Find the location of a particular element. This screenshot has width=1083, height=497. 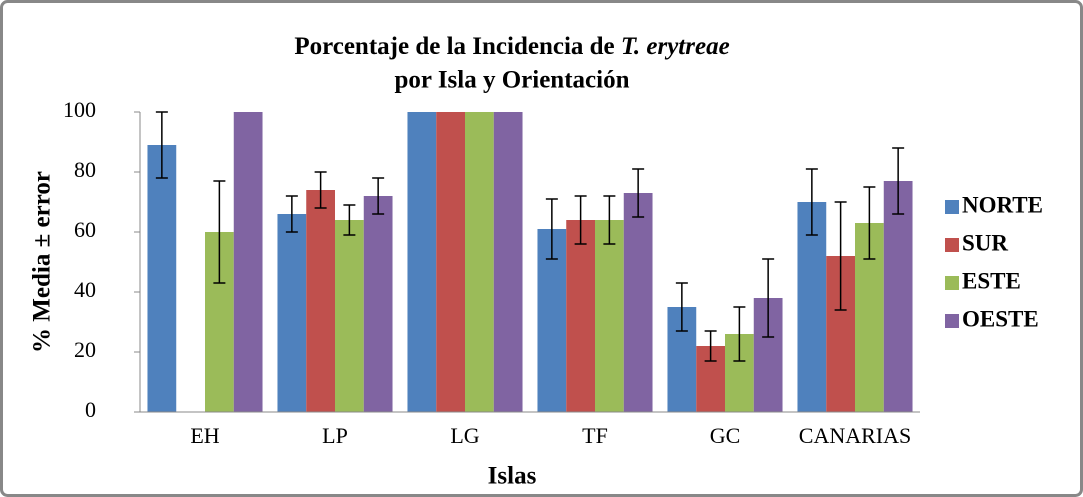

x-tick-label: LP is located at coordinates (335, 435).